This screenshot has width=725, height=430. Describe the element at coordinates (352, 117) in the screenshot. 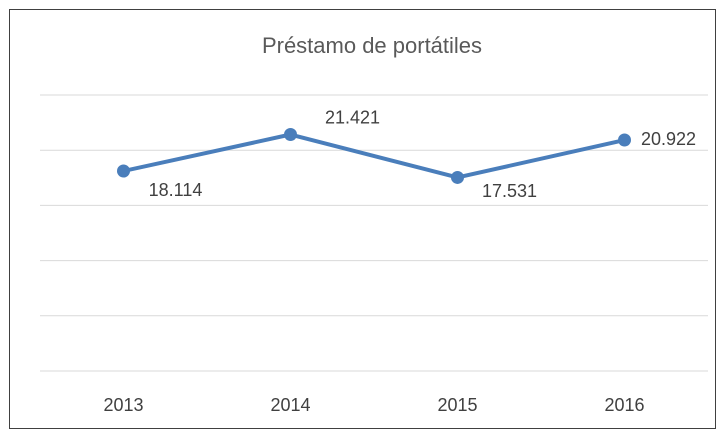

I see `data-label: 21.421` at that location.